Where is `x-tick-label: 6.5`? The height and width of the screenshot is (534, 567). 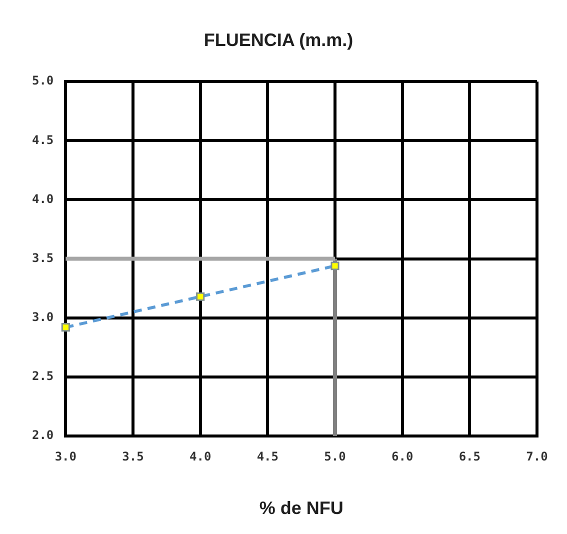
x-tick-label: 6.5 is located at coordinates (469, 456).